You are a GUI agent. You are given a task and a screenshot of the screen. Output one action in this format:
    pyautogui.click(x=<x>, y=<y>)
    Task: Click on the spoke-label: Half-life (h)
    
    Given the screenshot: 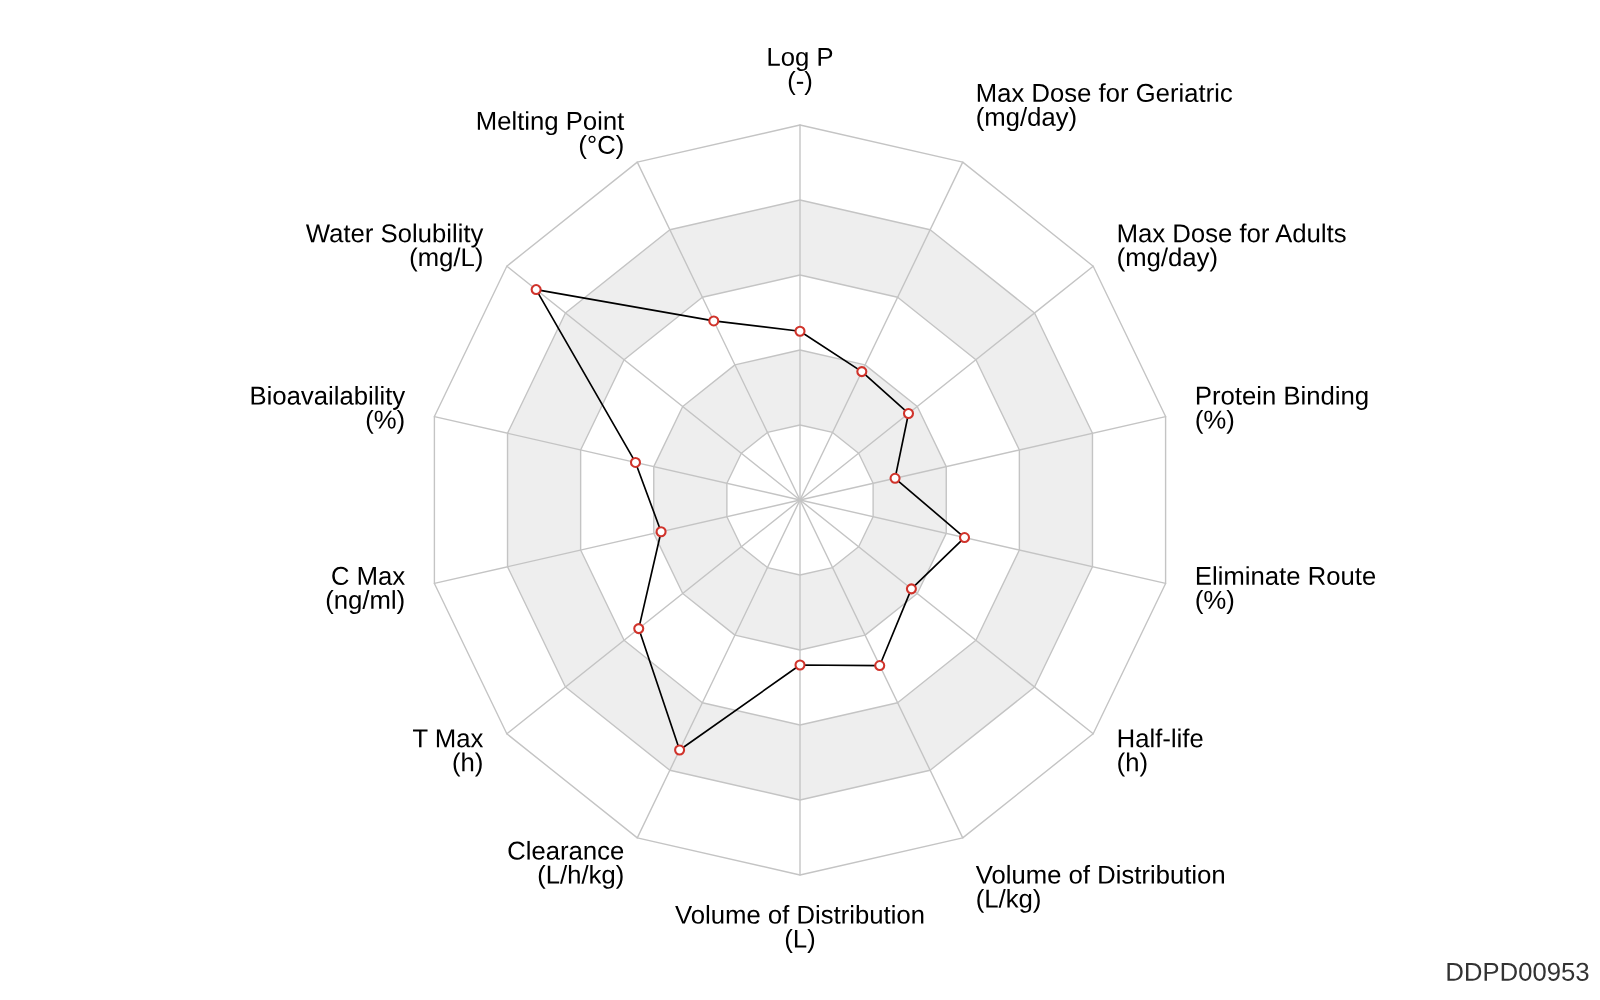 What is the action you would take?
    pyautogui.click(x=1160, y=752)
    